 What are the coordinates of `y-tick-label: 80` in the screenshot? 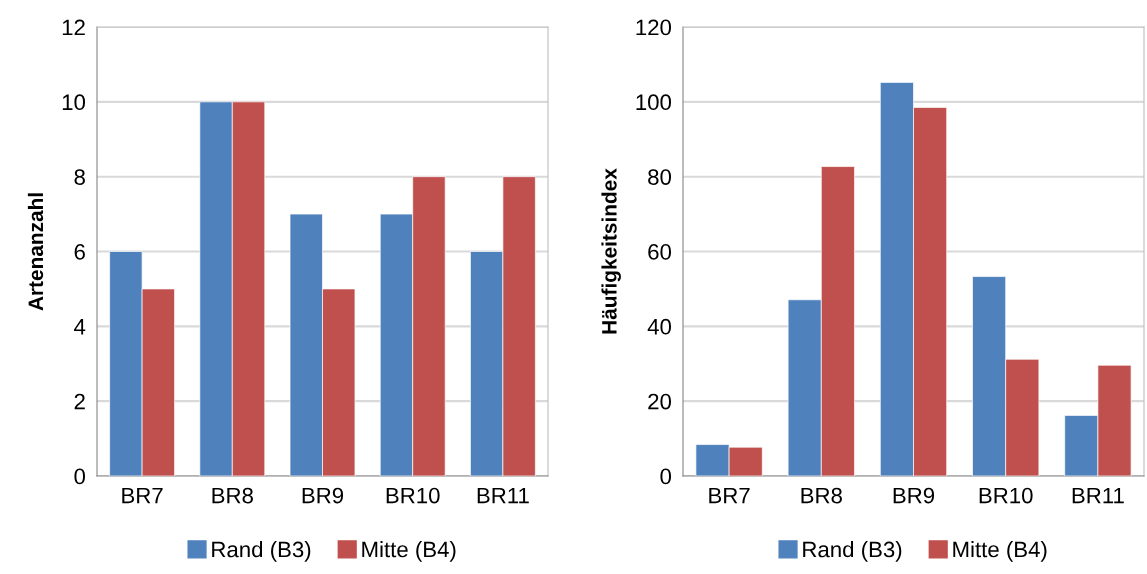 It's located at (660, 177).